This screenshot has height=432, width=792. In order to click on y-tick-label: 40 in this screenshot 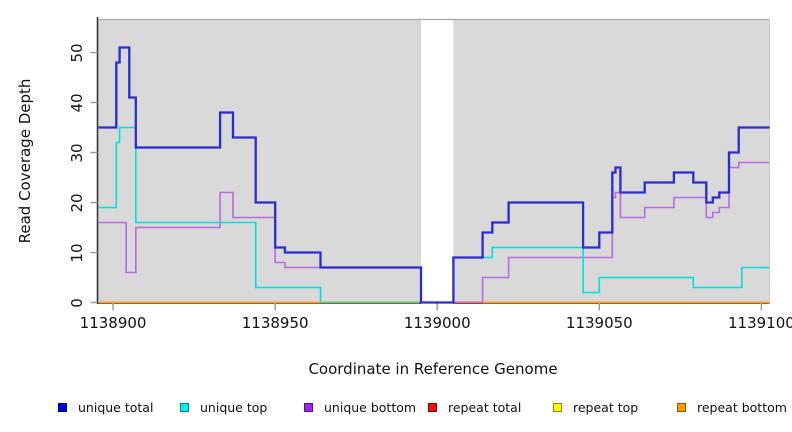, I will do `click(77, 102)`.